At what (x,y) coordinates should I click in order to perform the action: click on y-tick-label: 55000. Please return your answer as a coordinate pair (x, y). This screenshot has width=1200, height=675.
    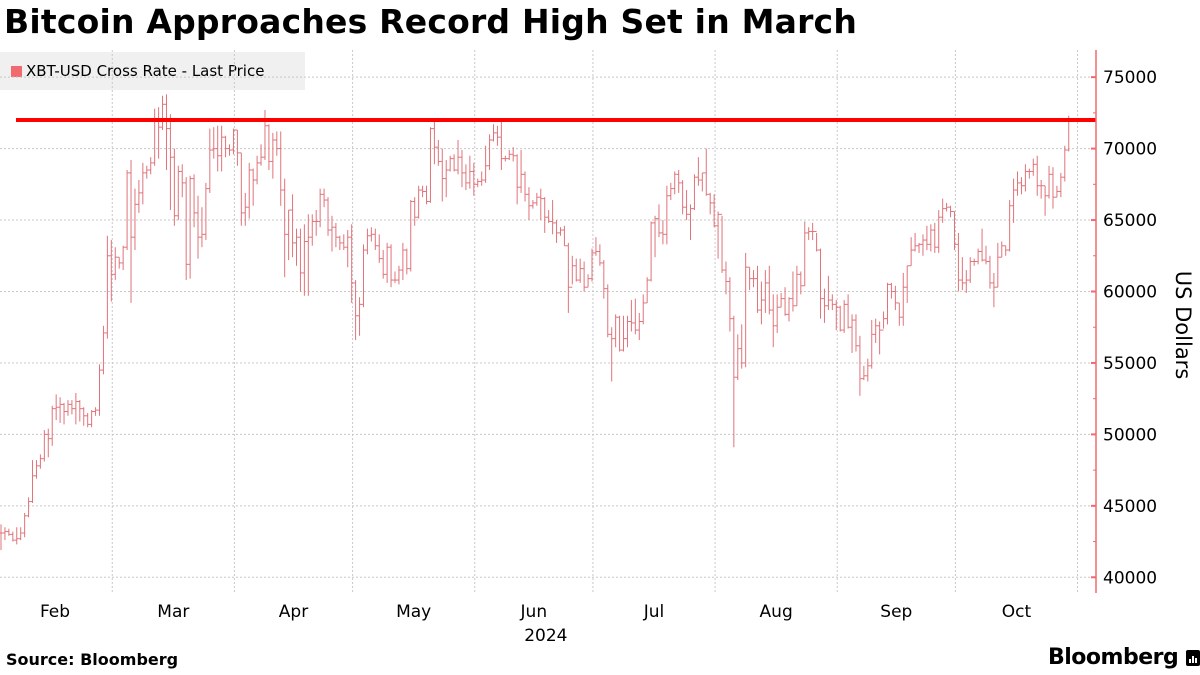
    Looking at the image, I should click on (1130, 364).